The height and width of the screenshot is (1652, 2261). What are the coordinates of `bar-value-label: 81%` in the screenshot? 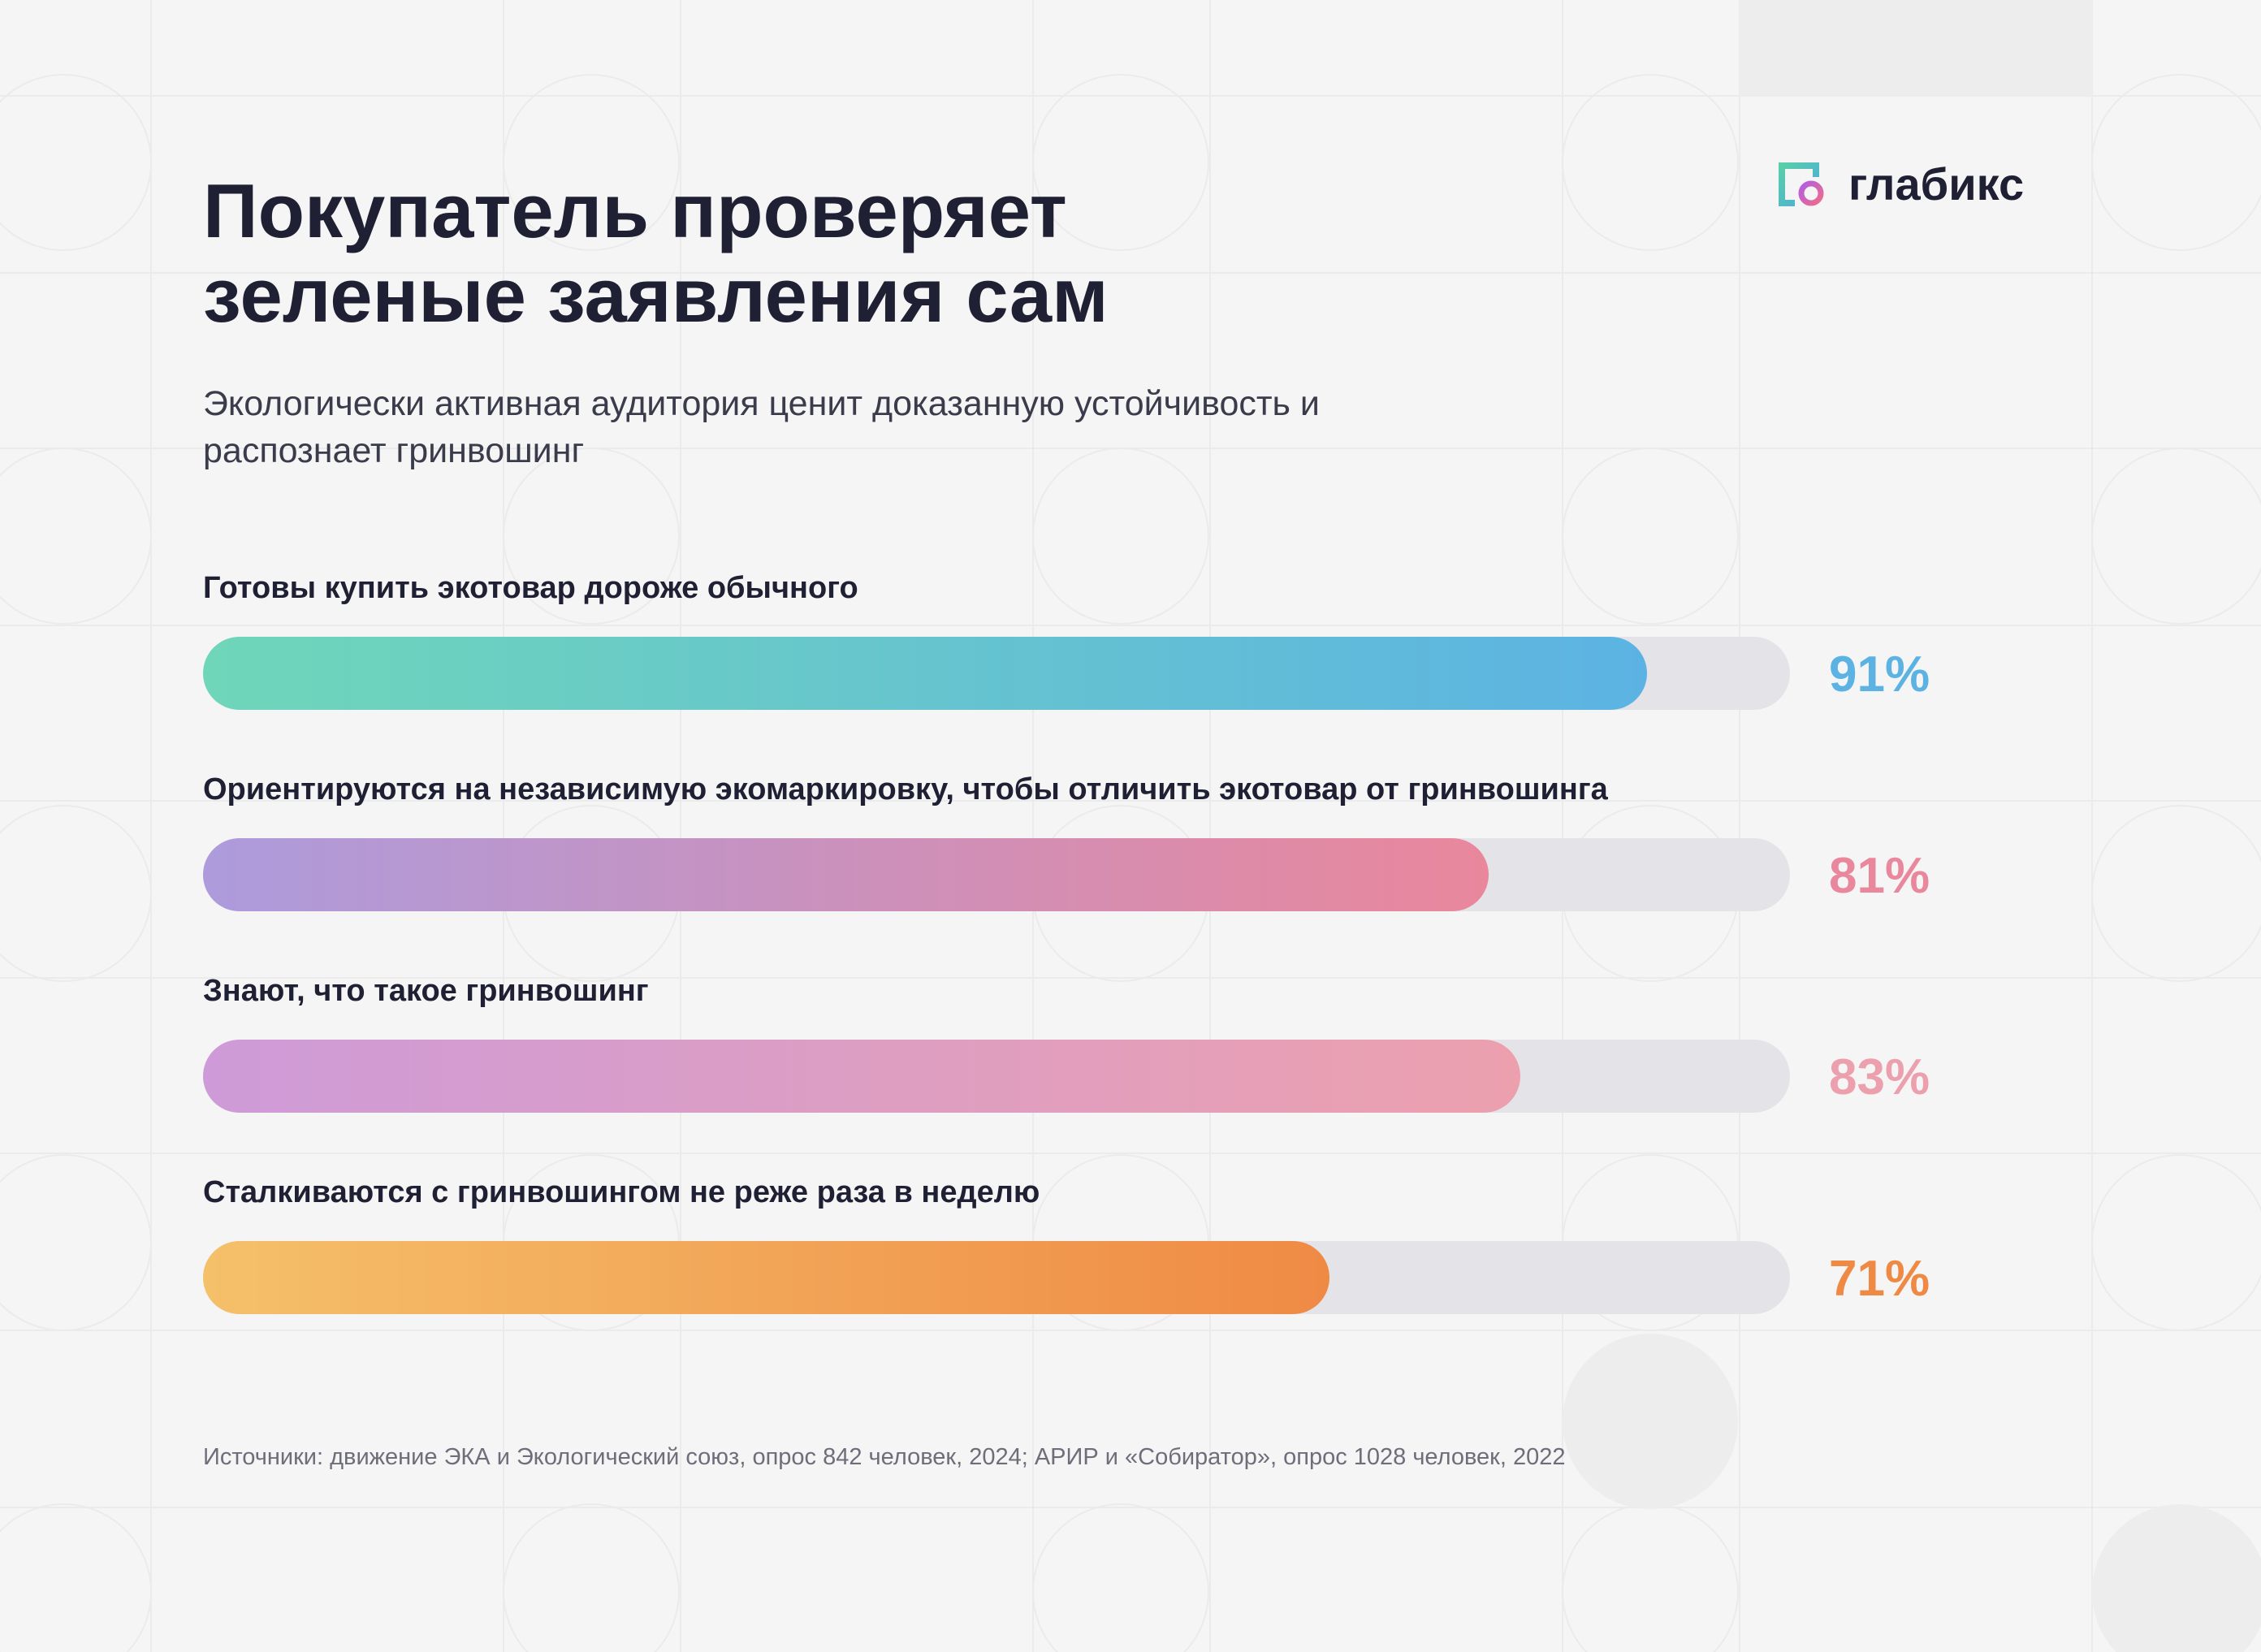 It's located at (1879, 876).